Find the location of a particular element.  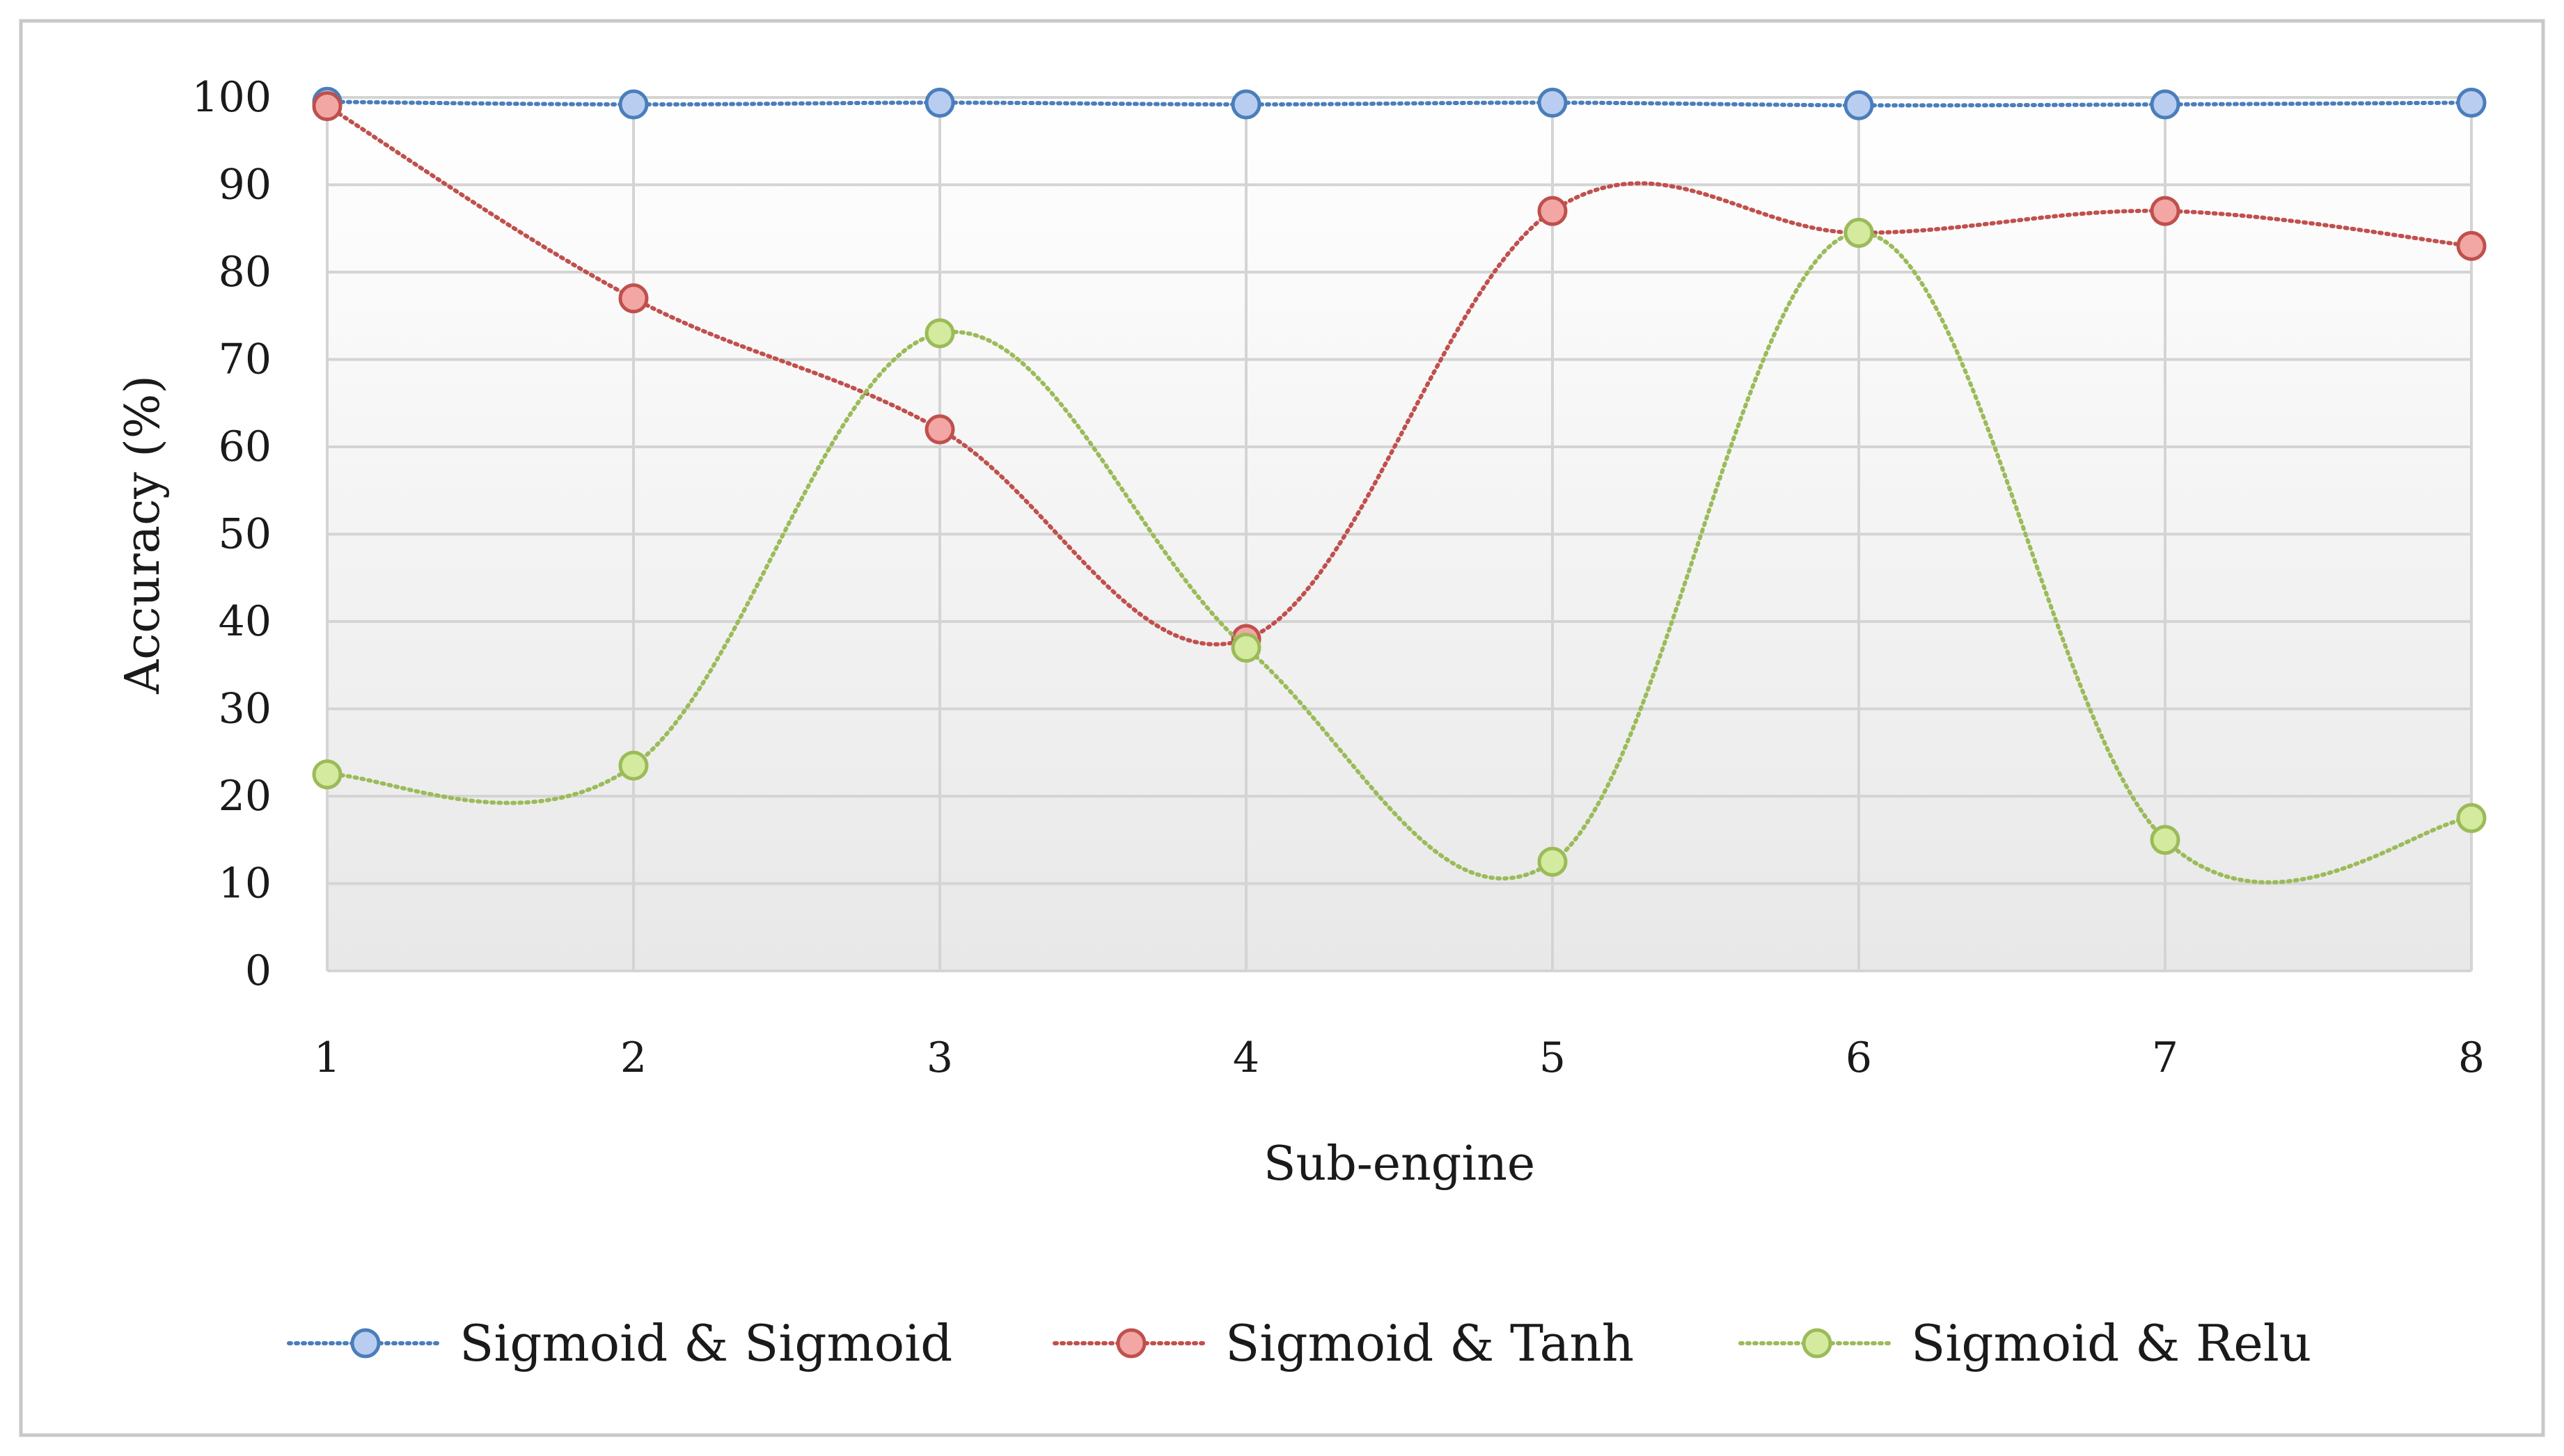

legend-label: Sigmoid & Relu is located at coordinates (2111, 1343).